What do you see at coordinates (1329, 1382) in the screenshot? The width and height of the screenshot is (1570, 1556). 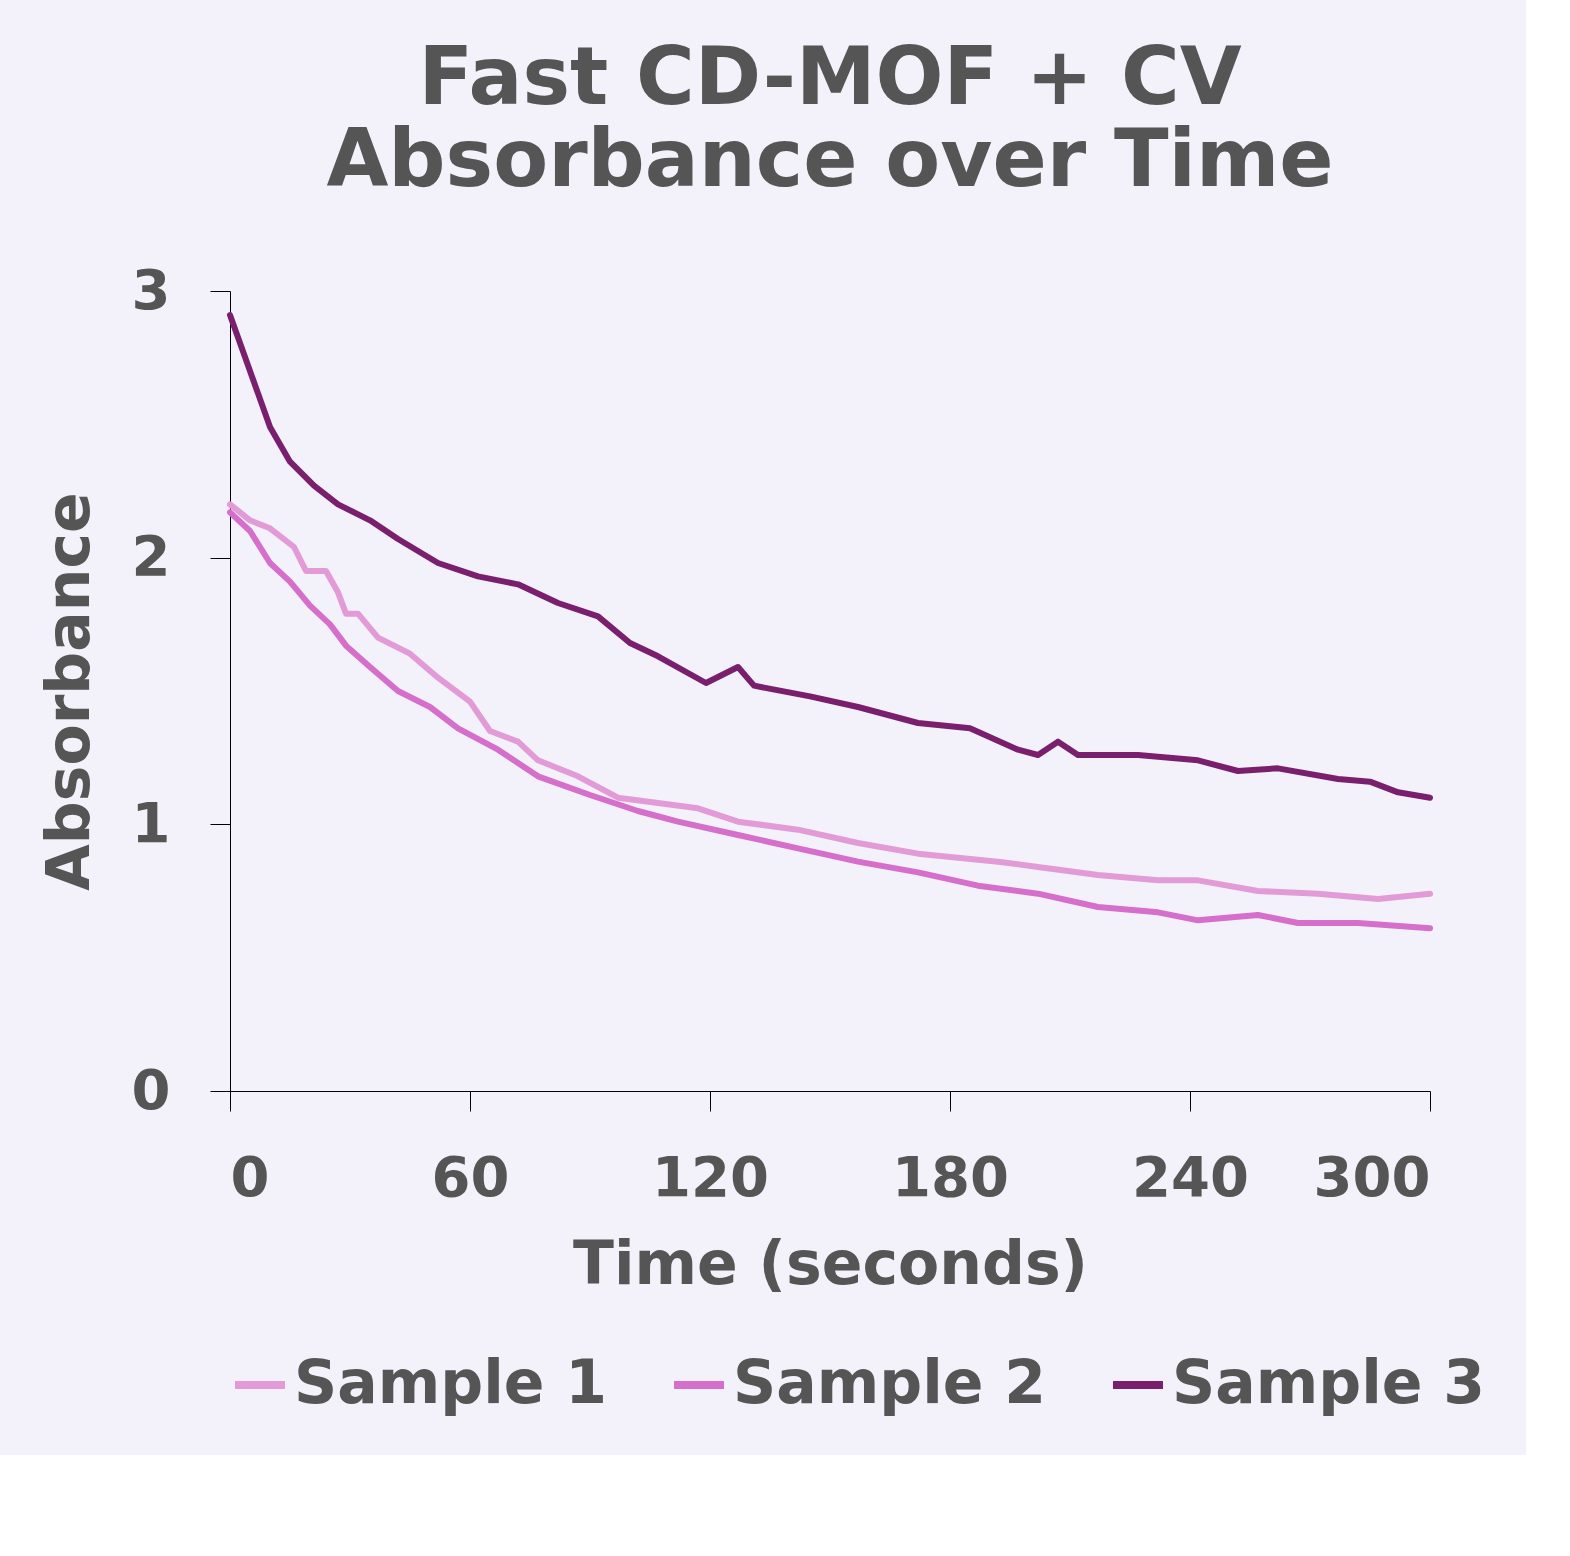 I see `legend-label: Sample 3` at bounding box center [1329, 1382].